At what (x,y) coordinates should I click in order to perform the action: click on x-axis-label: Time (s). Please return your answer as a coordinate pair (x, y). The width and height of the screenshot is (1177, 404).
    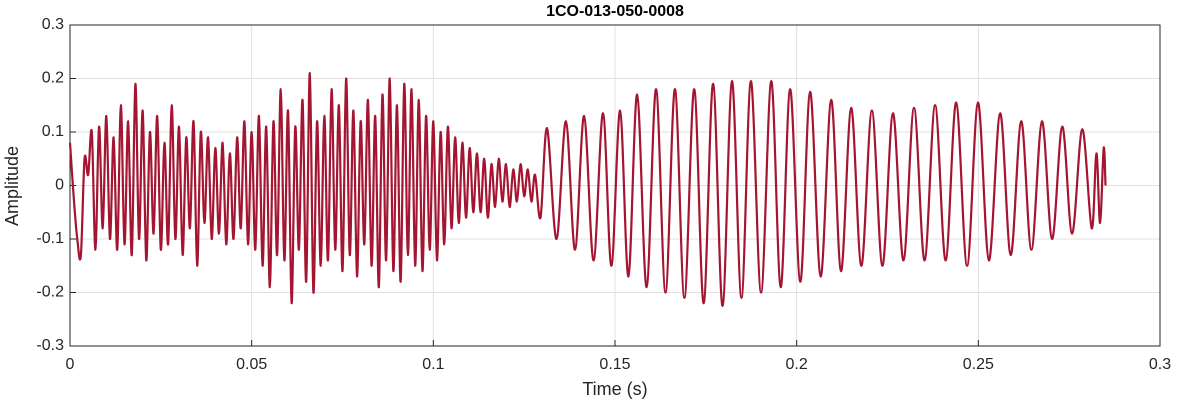
    Looking at the image, I should click on (614, 389).